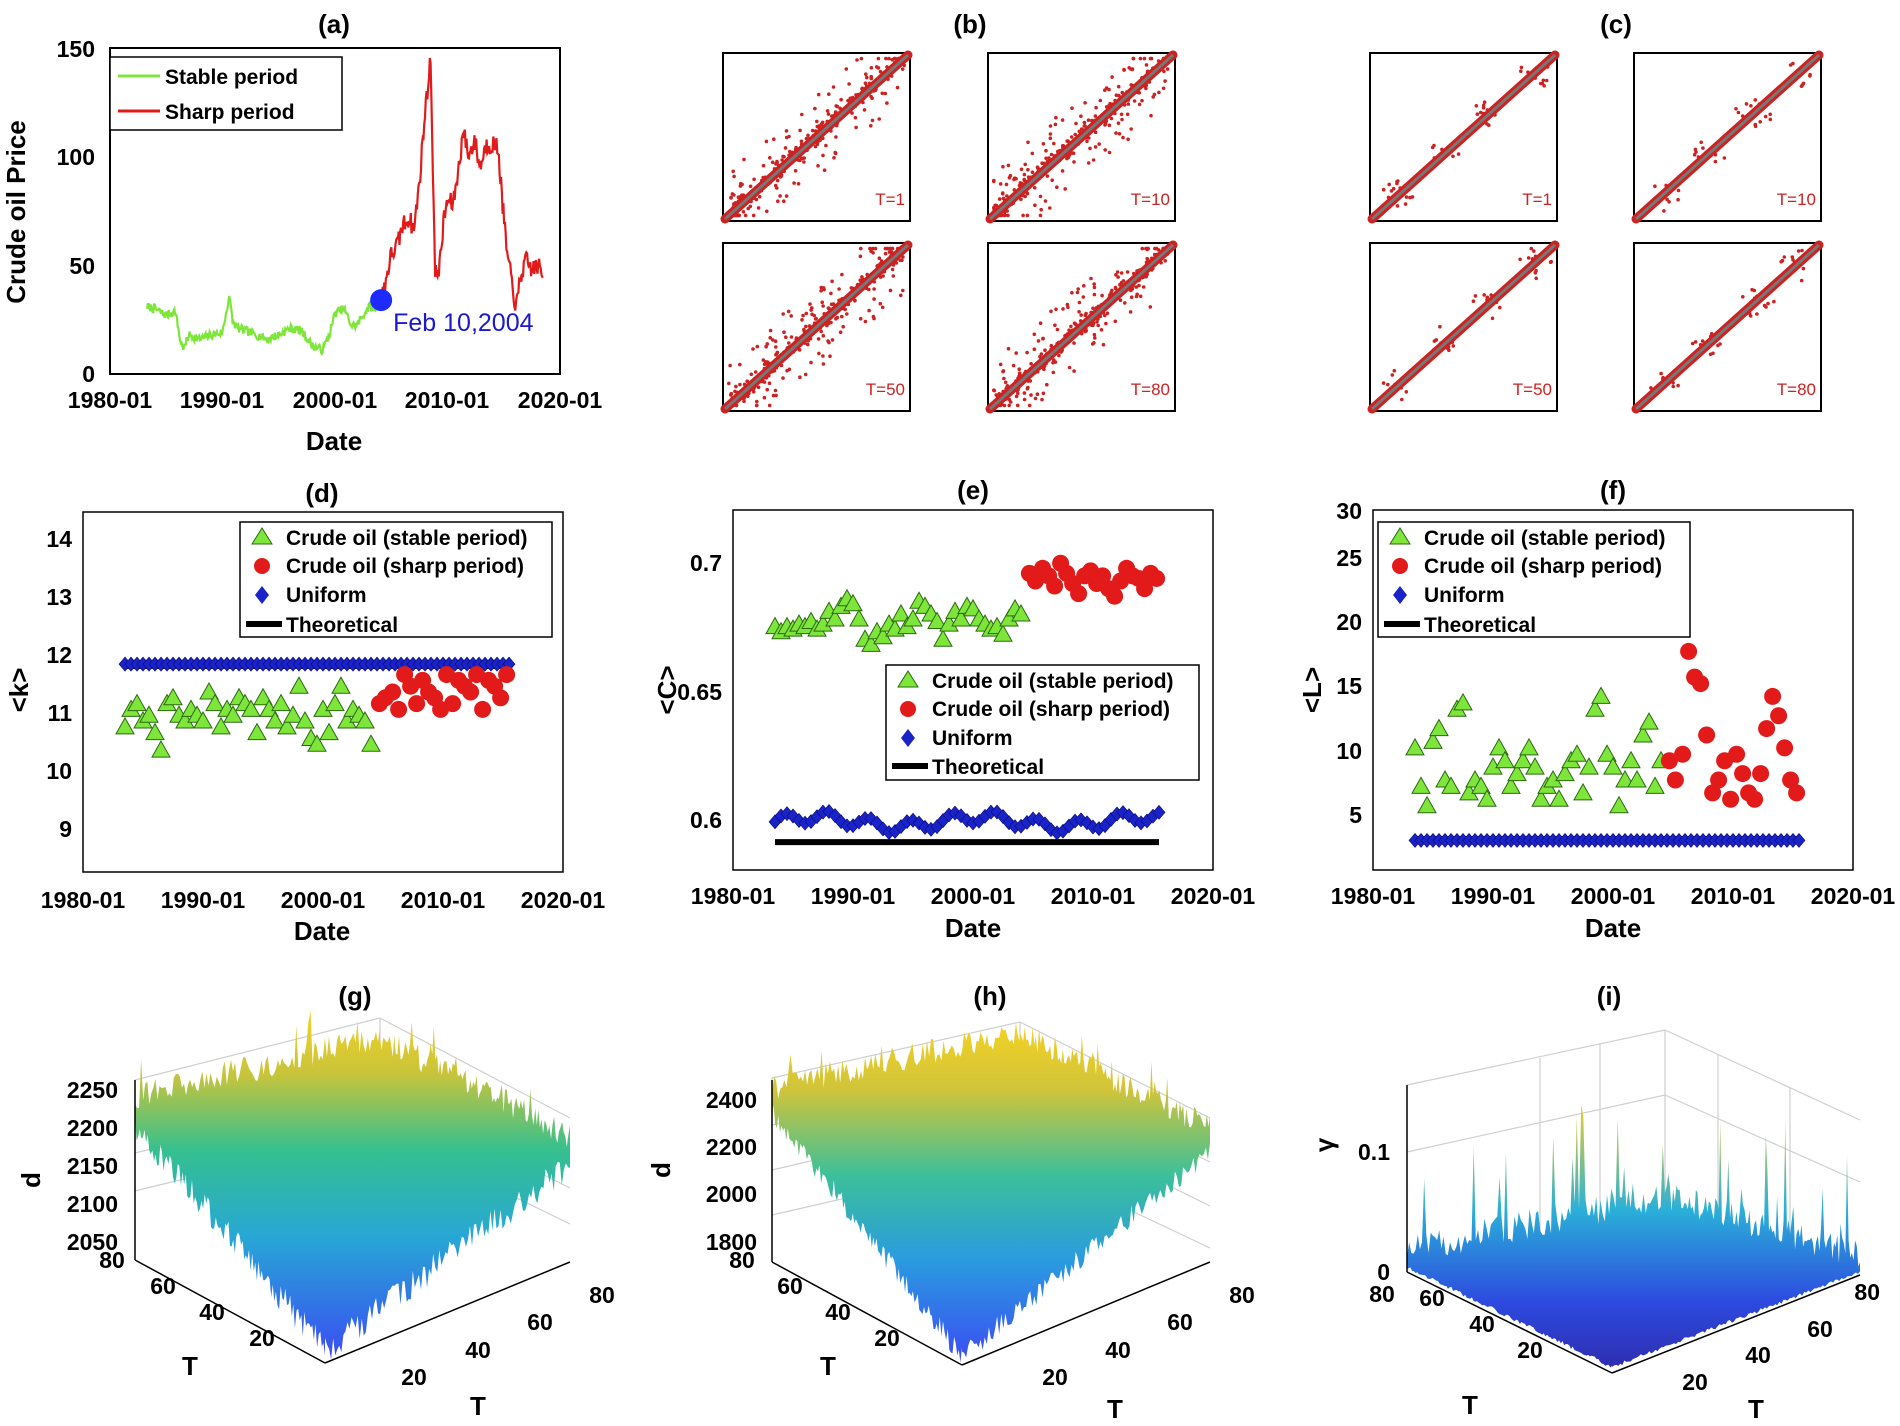  I want to click on panel-i-title: (i), so click(1609, 996).